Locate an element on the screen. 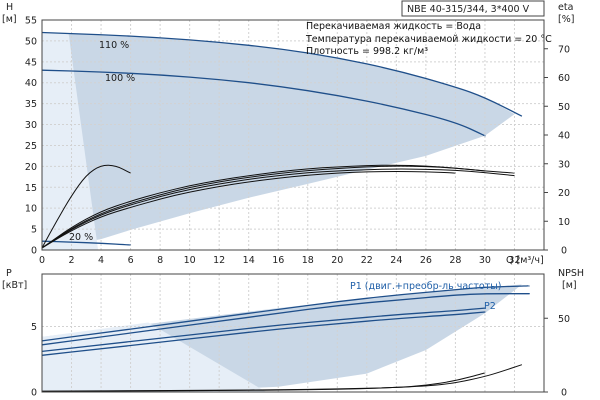 The height and width of the screenshot is (400, 600). curve-label-110: 110 % is located at coordinates (114, 45).